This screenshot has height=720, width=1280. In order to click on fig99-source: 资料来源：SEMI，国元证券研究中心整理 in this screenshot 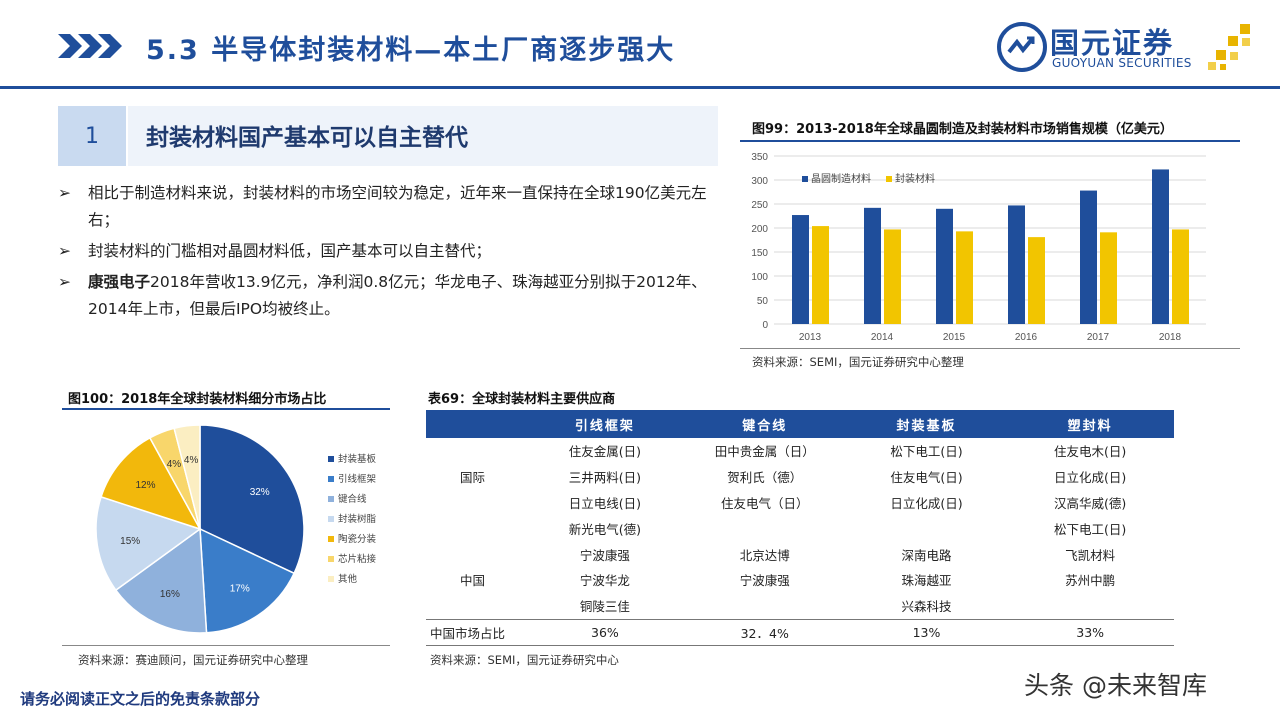, I will do `click(858, 362)`.